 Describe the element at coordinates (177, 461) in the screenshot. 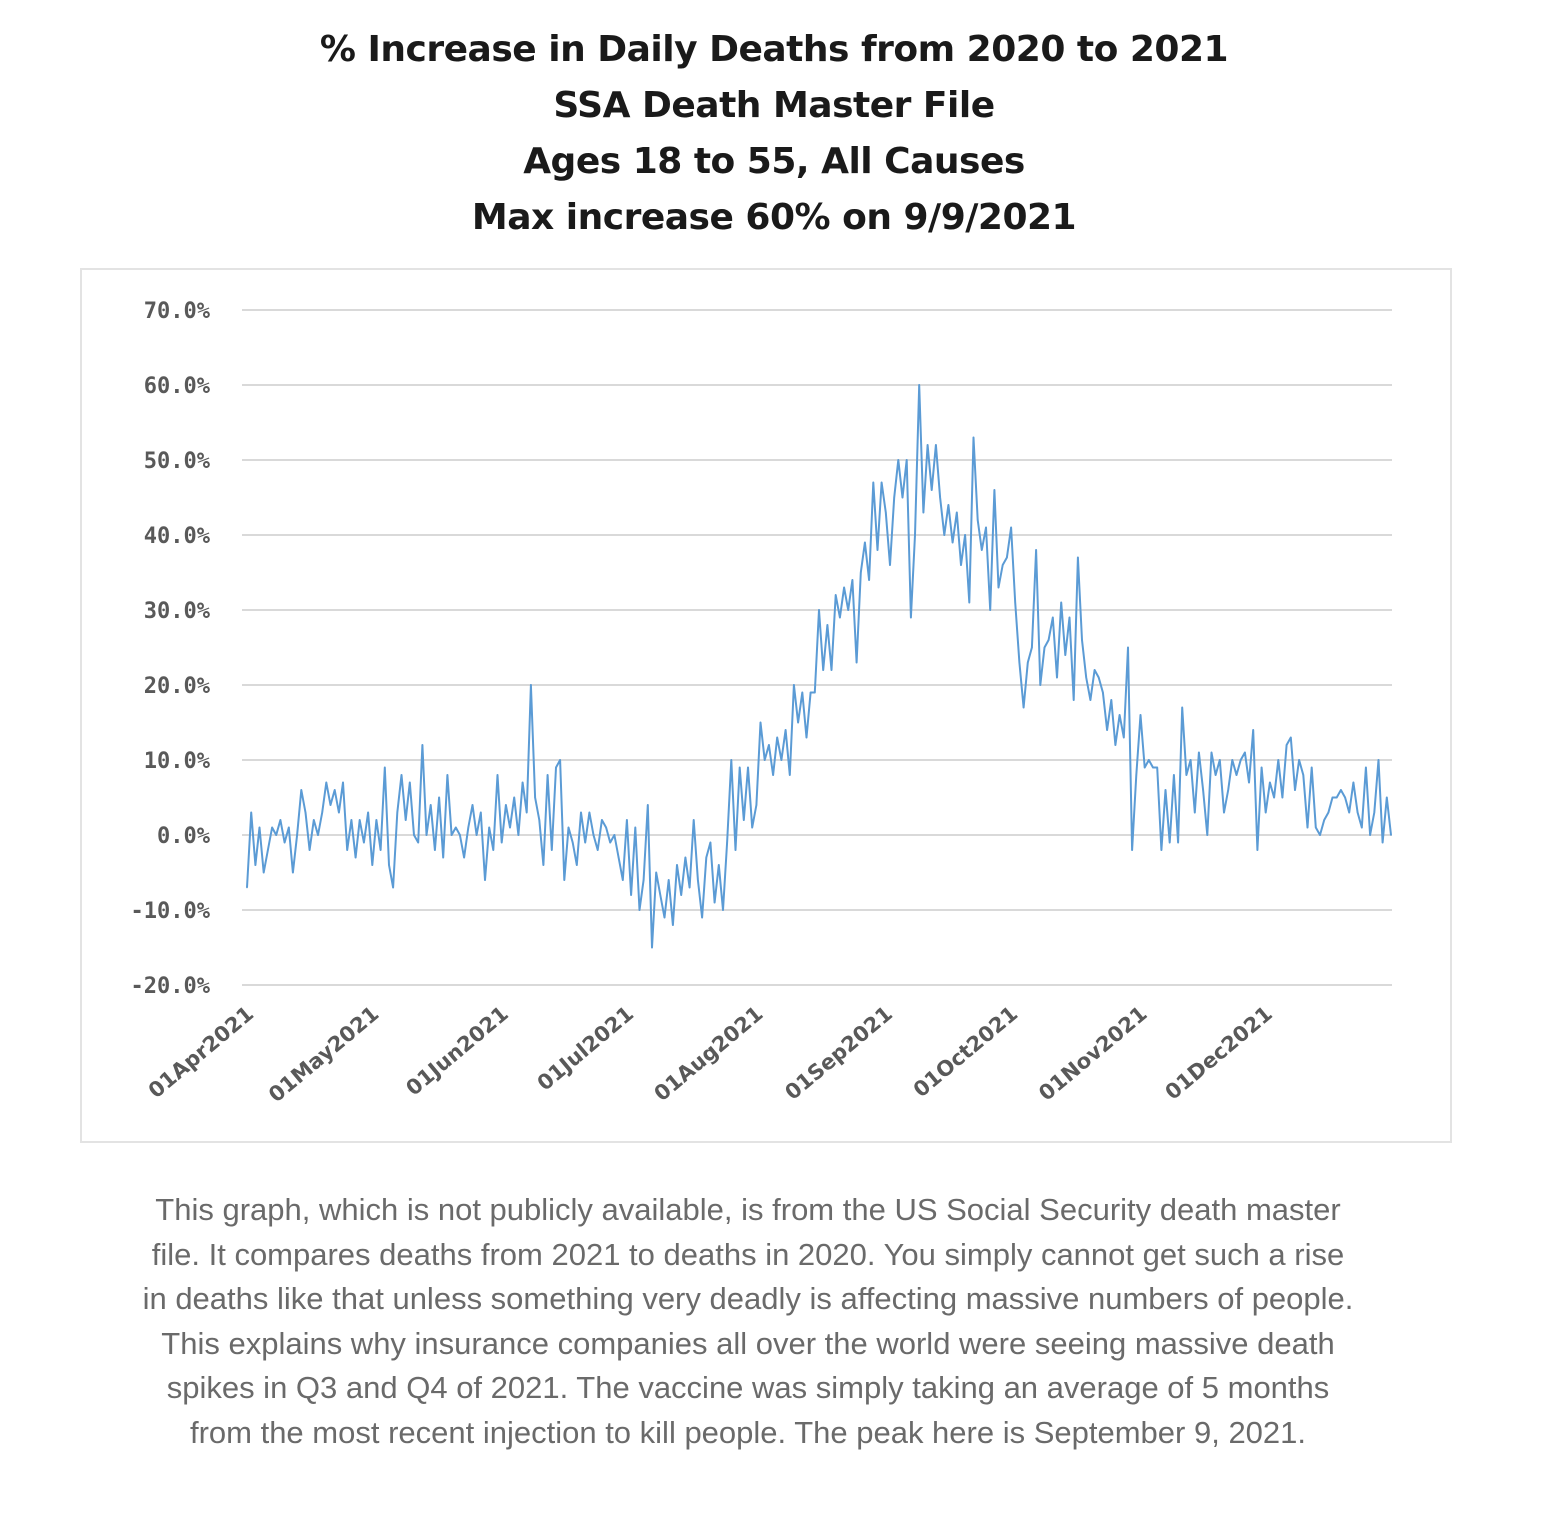

I see `y-tick-label: 50.0%` at that location.